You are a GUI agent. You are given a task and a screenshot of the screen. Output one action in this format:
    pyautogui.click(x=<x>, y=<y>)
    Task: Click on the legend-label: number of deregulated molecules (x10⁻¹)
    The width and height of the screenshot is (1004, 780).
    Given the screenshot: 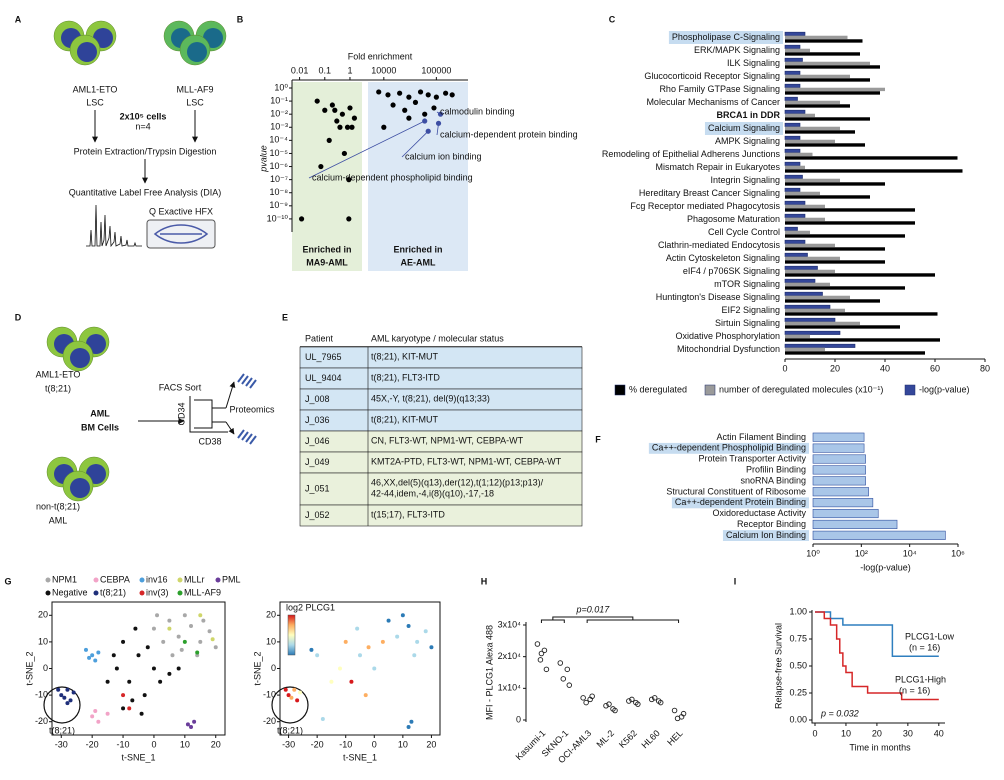 What is the action you would take?
    pyautogui.click(x=801, y=389)
    